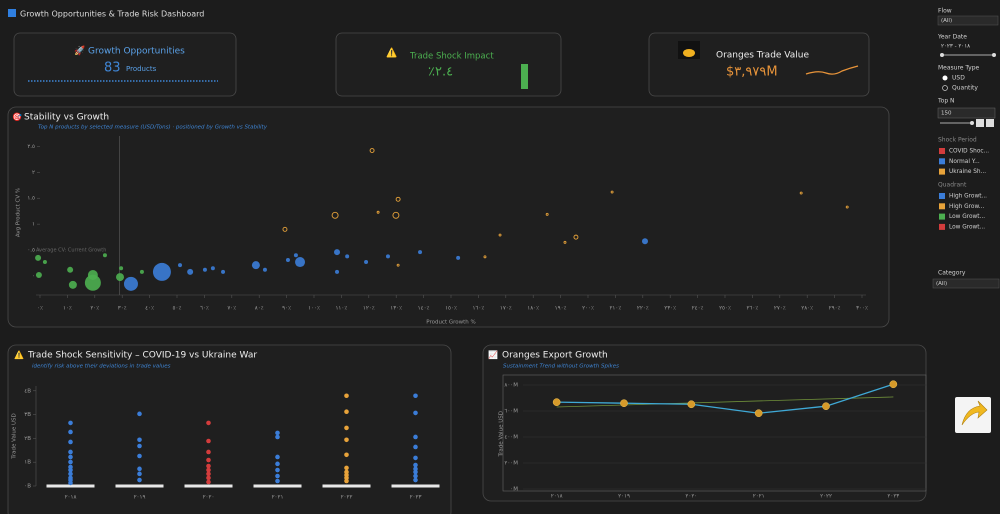  What do you see at coordinates (973, 415) in the screenshot?
I see `nav-button` at bounding box center [973, 415].